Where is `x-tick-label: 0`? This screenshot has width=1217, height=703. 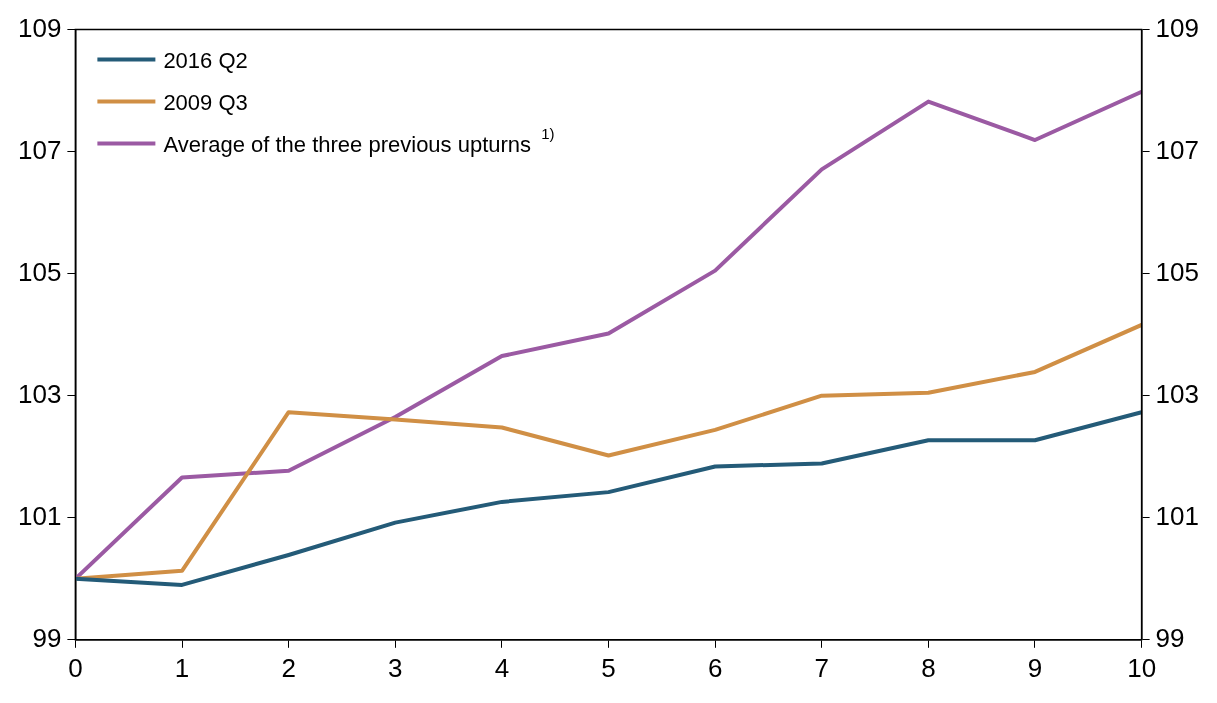 x-tick-label: 0 is located at coordinates (75, 667).